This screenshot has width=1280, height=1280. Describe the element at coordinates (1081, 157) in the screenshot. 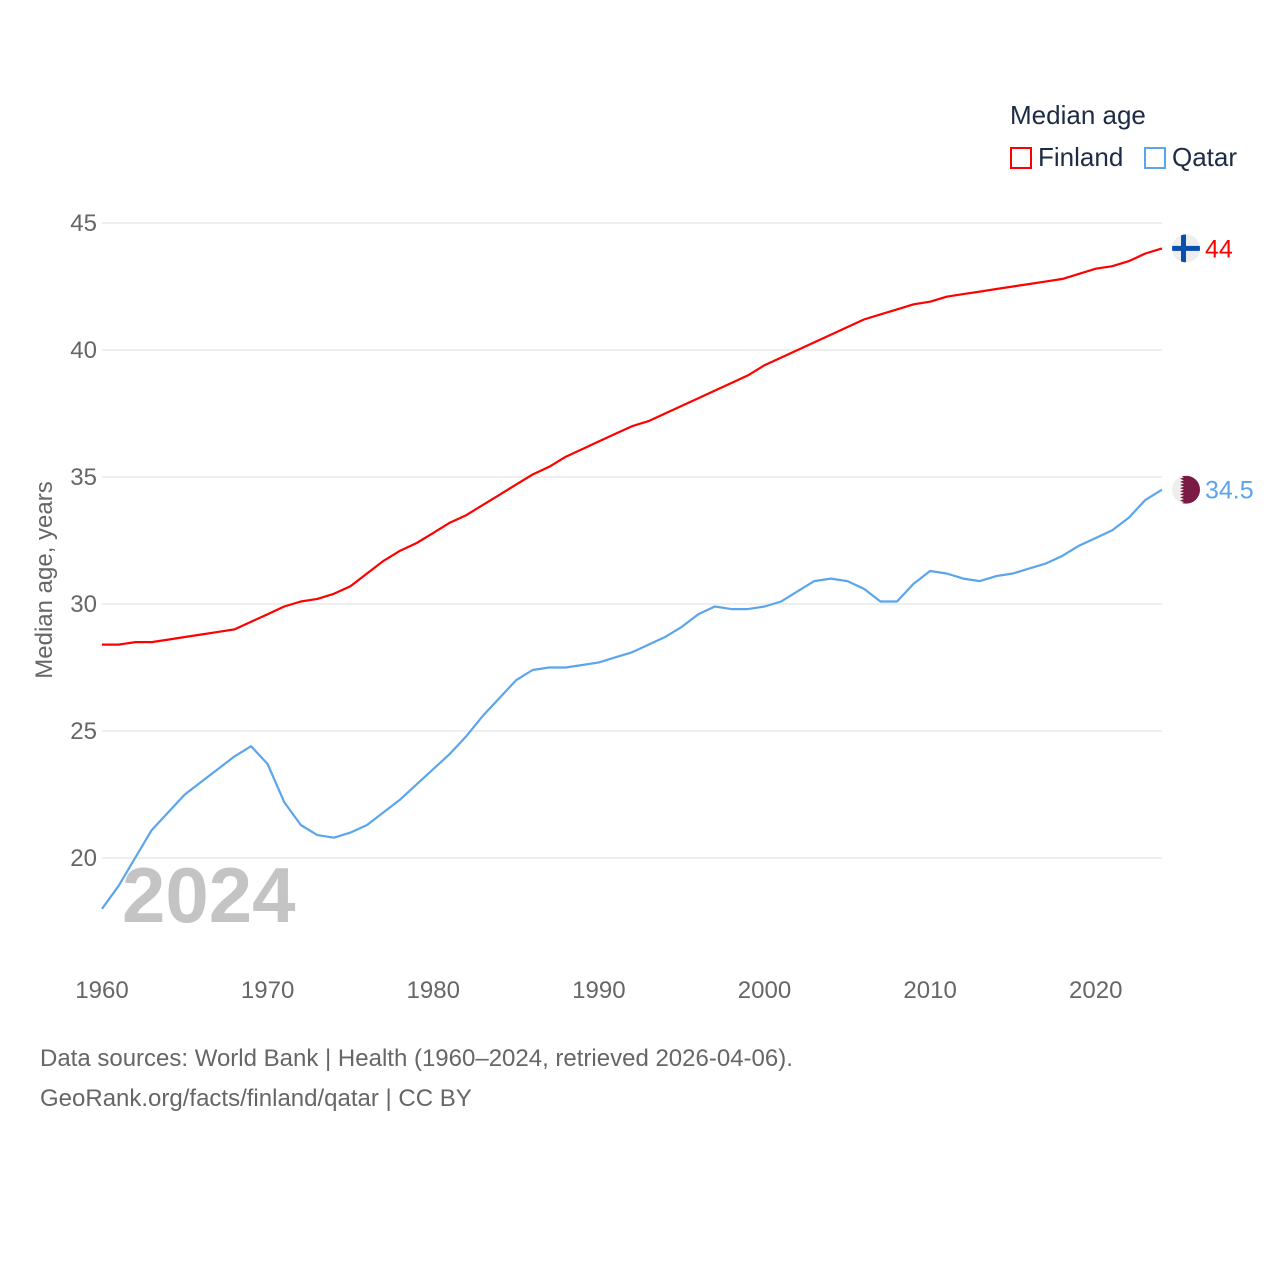

I see `legend-label-finland: Finland` at that location.